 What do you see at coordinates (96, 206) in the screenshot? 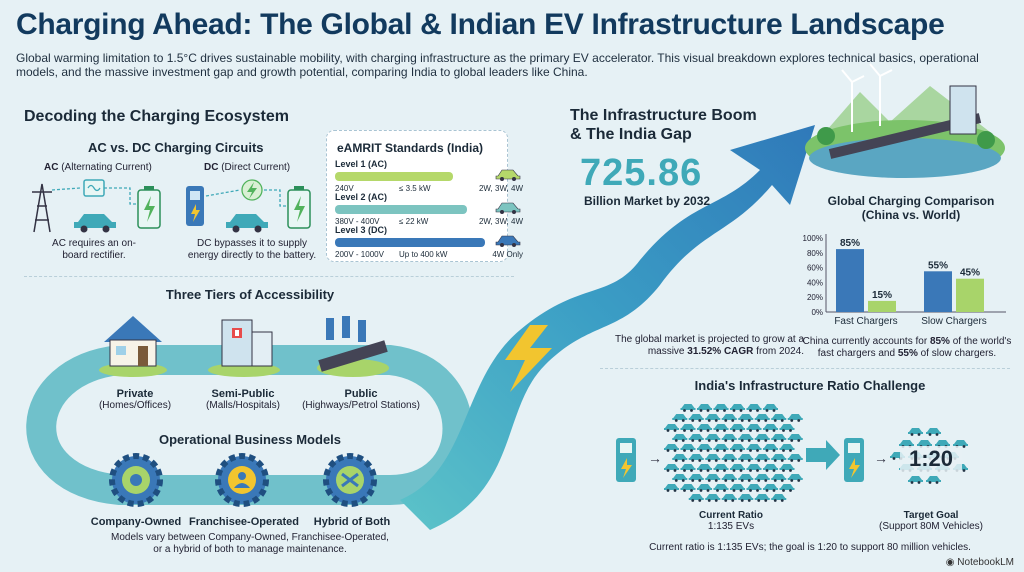
I see `ac-circuit-illustration` at bounding box center [96, 206].